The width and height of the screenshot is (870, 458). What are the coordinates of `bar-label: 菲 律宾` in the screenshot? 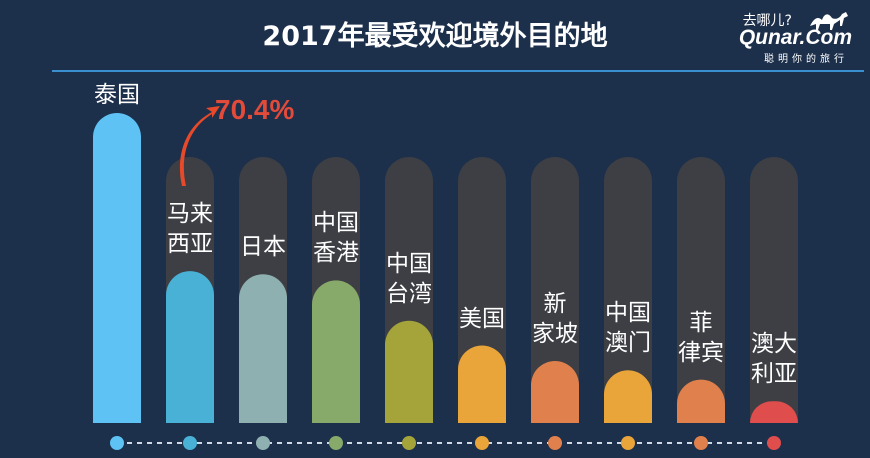 It's located at (701, 337).